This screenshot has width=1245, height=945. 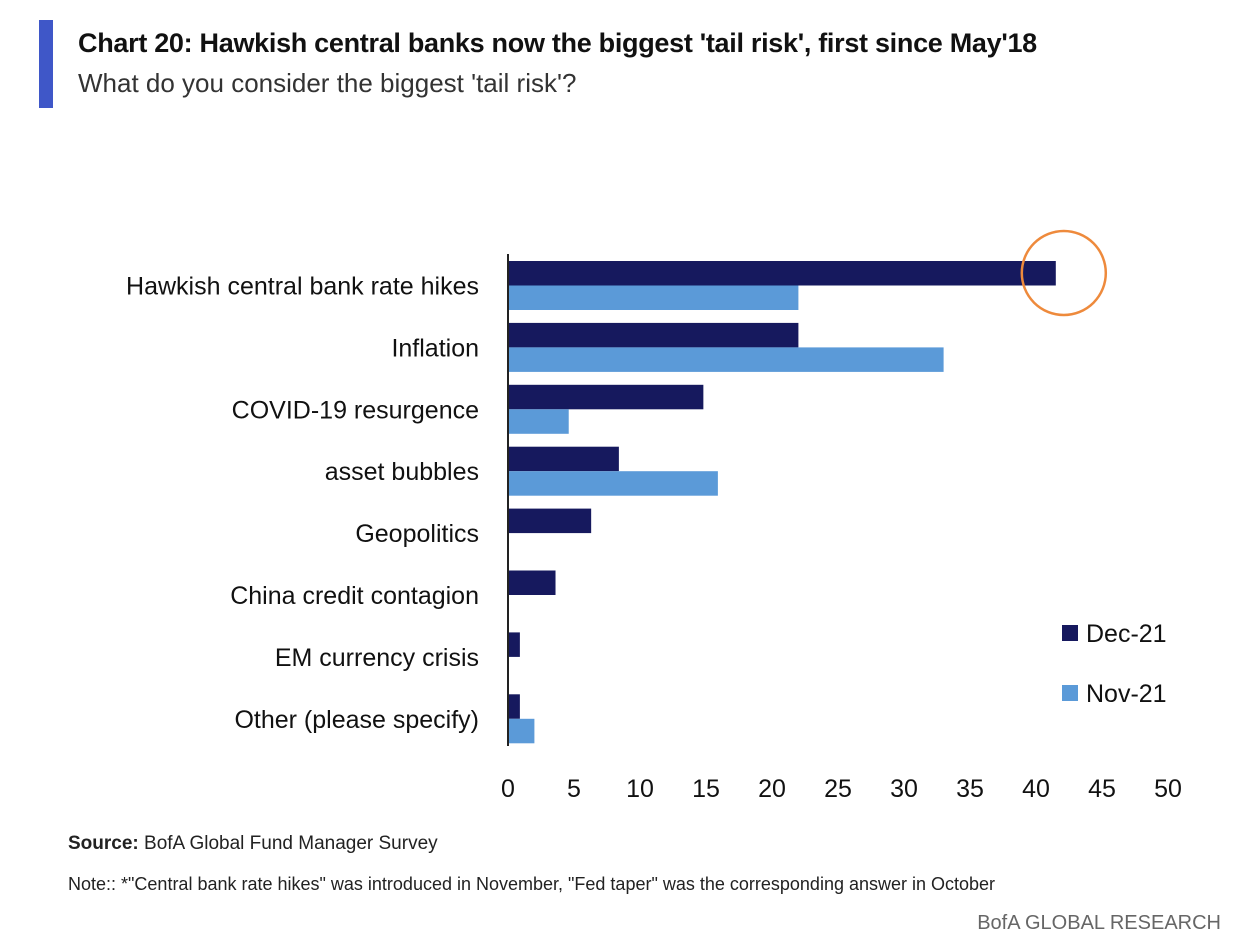 What do you see at coordinates (355, 410) in the screenshot?
I see `category-label: COVID-19 resurgence` at bounding box center [355, 410].